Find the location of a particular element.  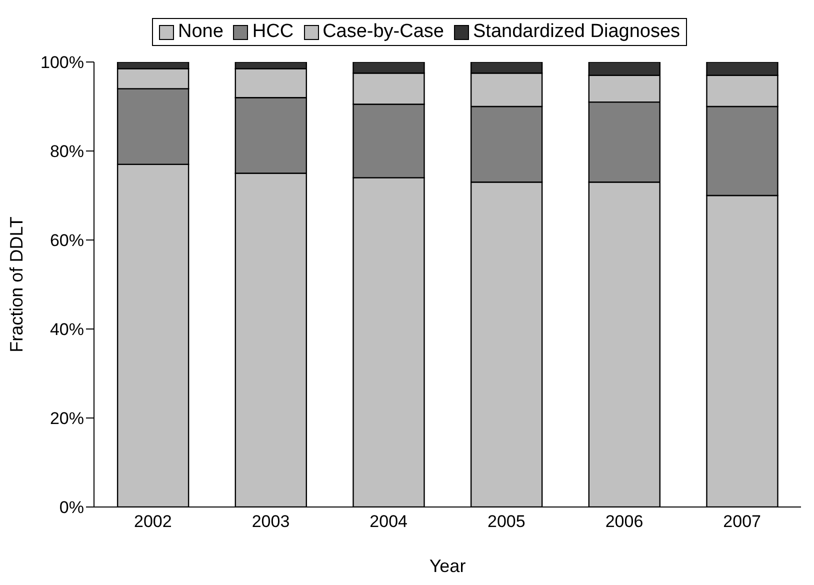

y-tick-label: 100% is located at coordinates (62, 62).